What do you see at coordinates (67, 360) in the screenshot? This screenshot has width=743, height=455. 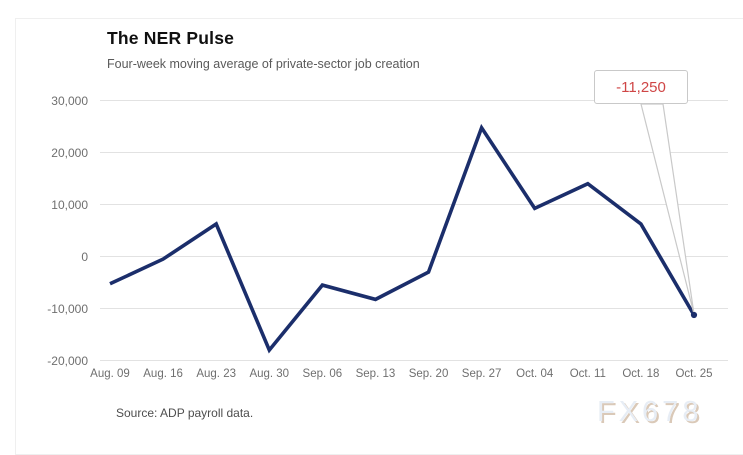 I see `y-tick-label: -20,000` at bounding box center [67, 360].